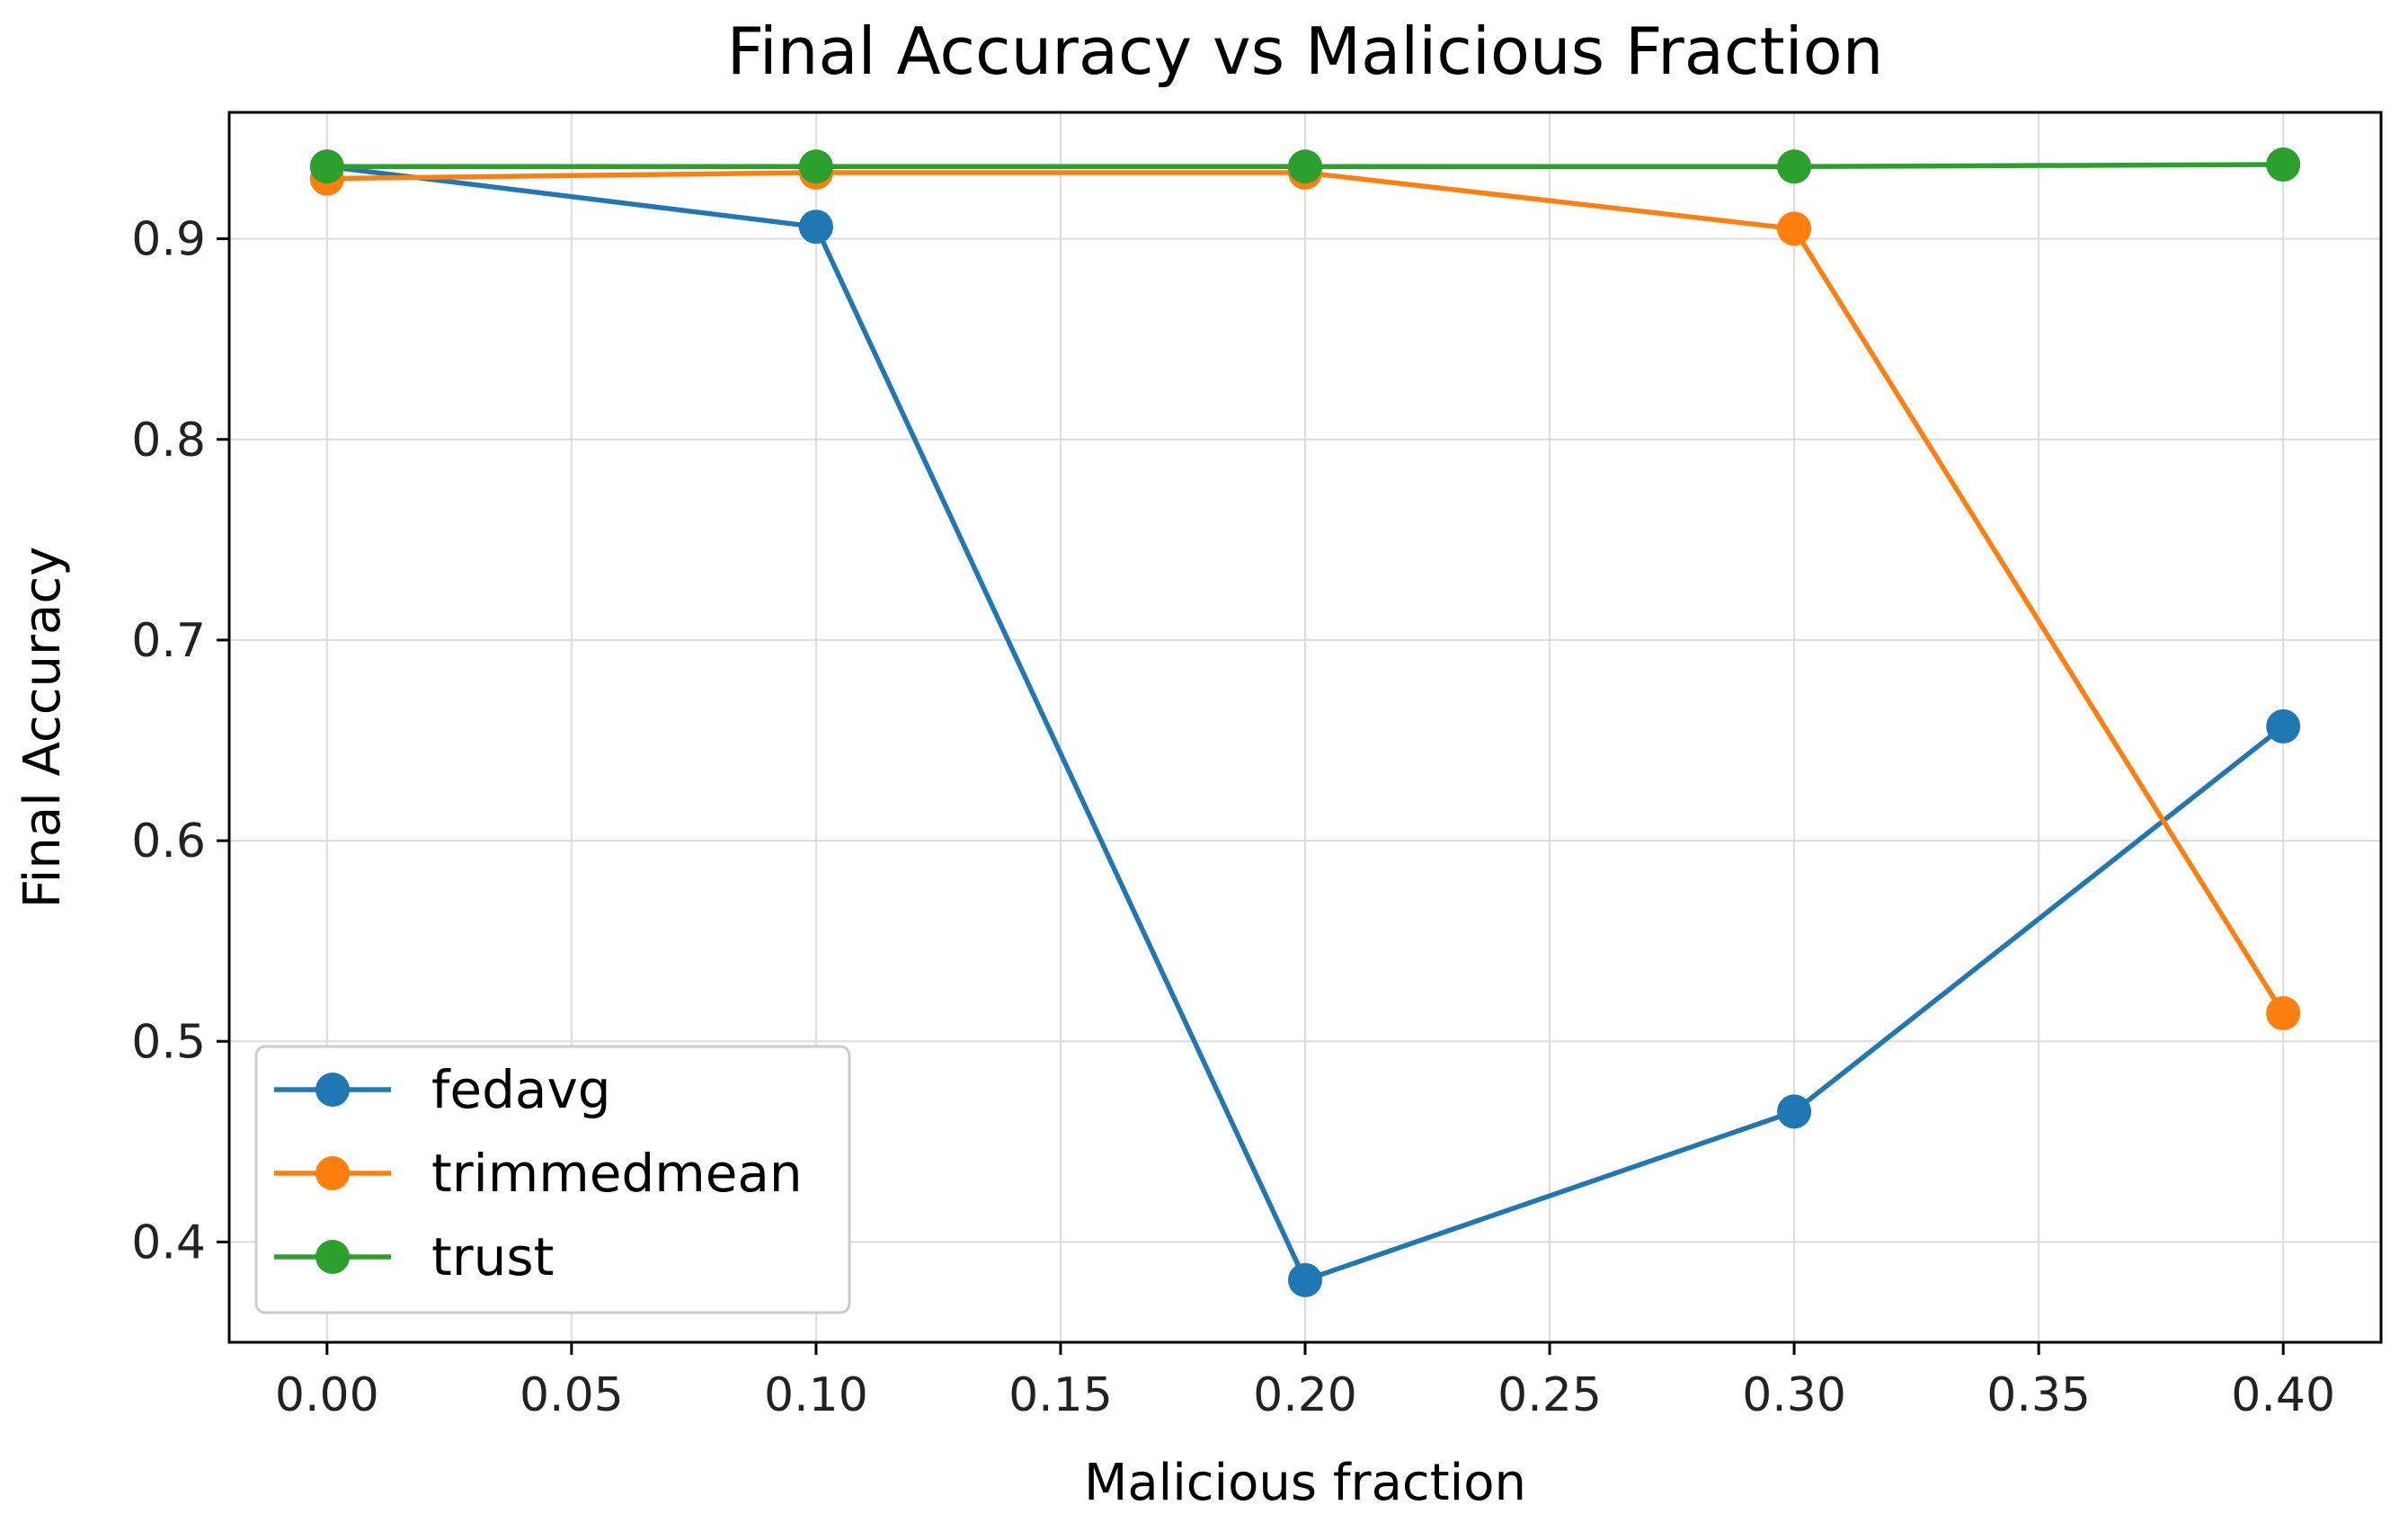  I want to click on x-tick-label: 0.00, so click(327, 1395).